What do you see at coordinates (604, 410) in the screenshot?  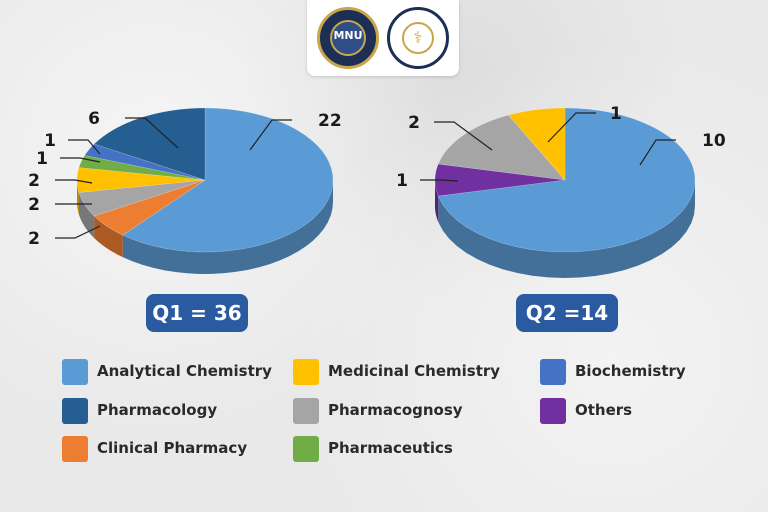 I see `legend-label: Others` at bounding box center [604, 410].